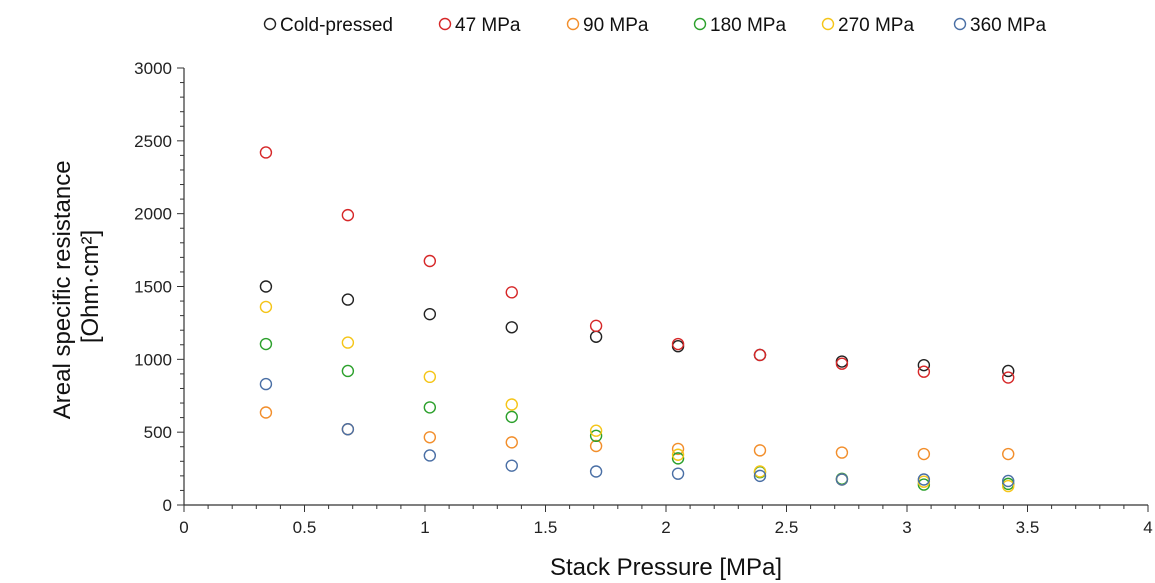 The width and height of the screenshot is (1155, 583). I want to click on y-axis-title-line1: Areal specific resistance, so click(62, 289).